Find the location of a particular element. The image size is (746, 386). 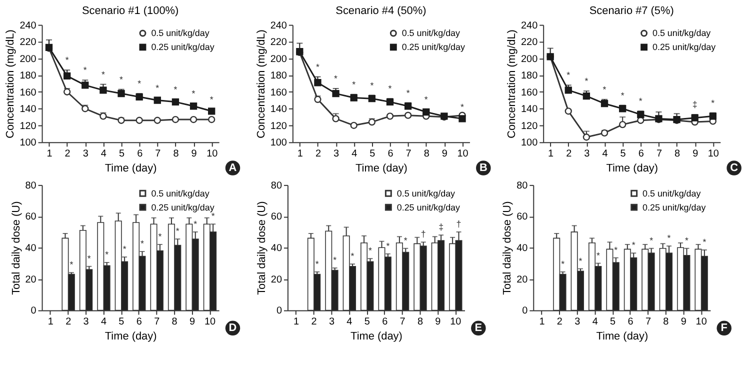

x-tick-label: 7 is located at coordinates (648, 322).